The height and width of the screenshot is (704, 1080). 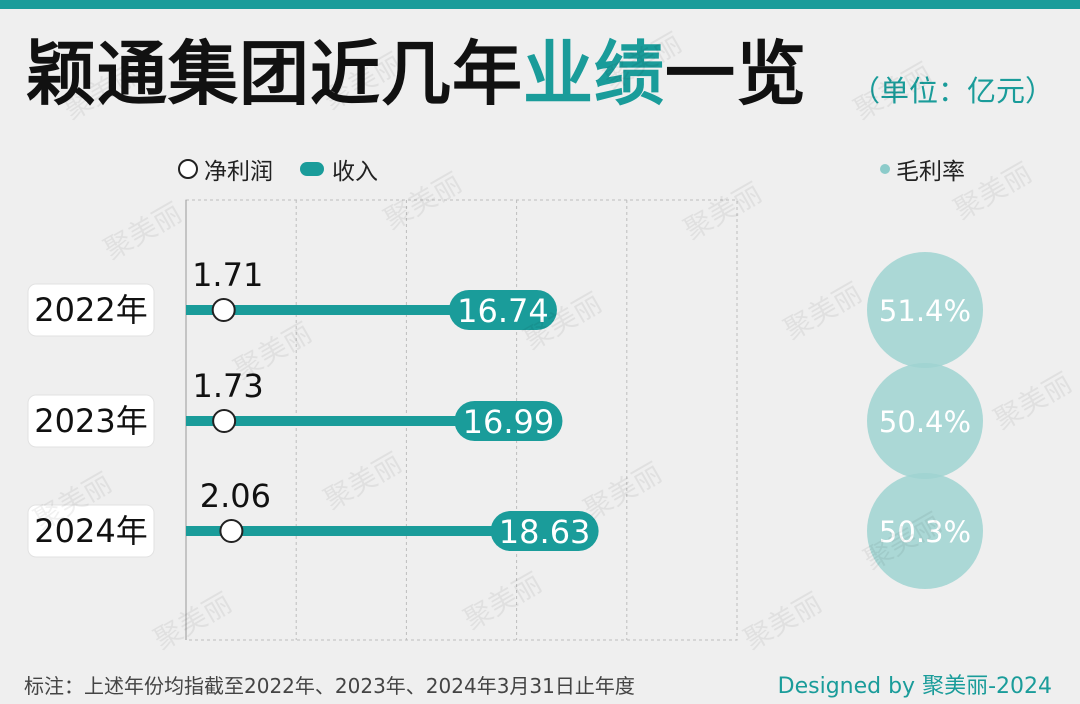 What do you see at coordinates (885, 169) in the screenshot?
I see `gross-margin-legend-marker` at bounding box center [885, 169].